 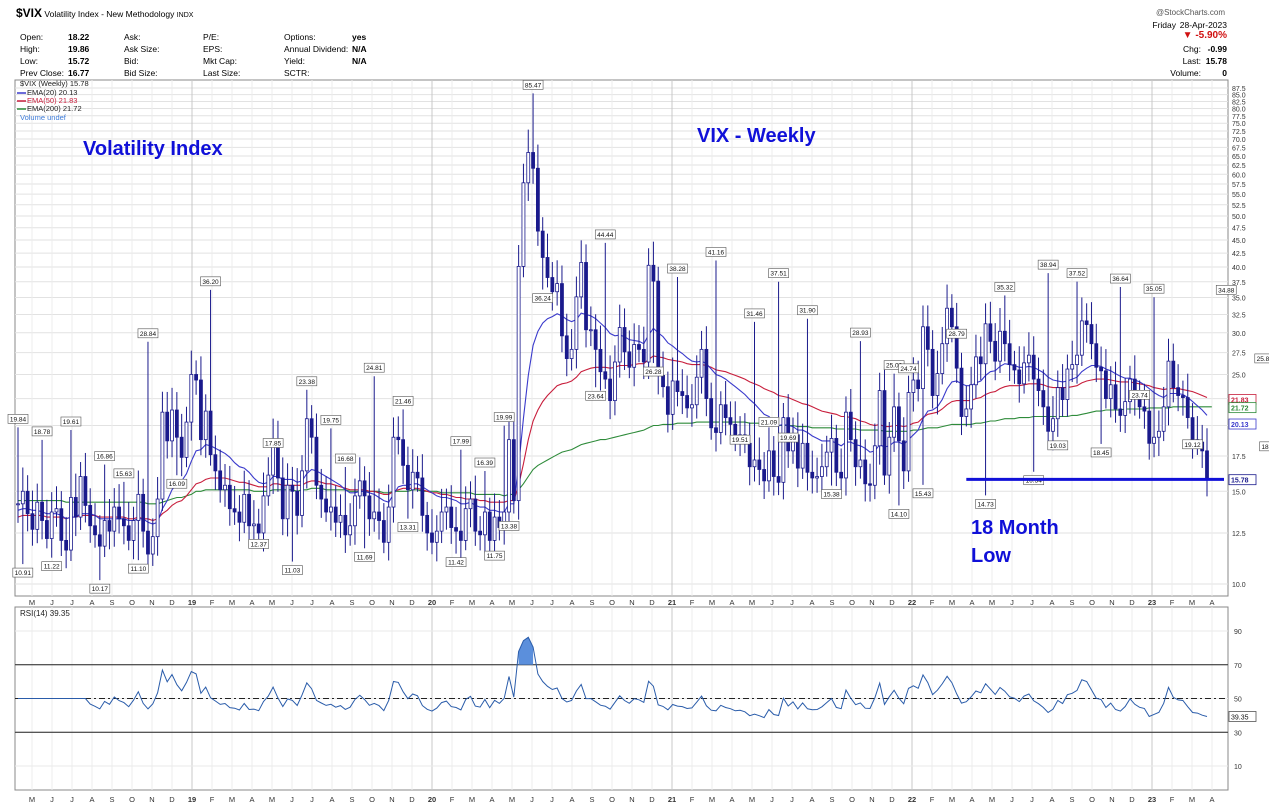 I want to click on price-callout-label: 19.69, so click(x=788, y=438).